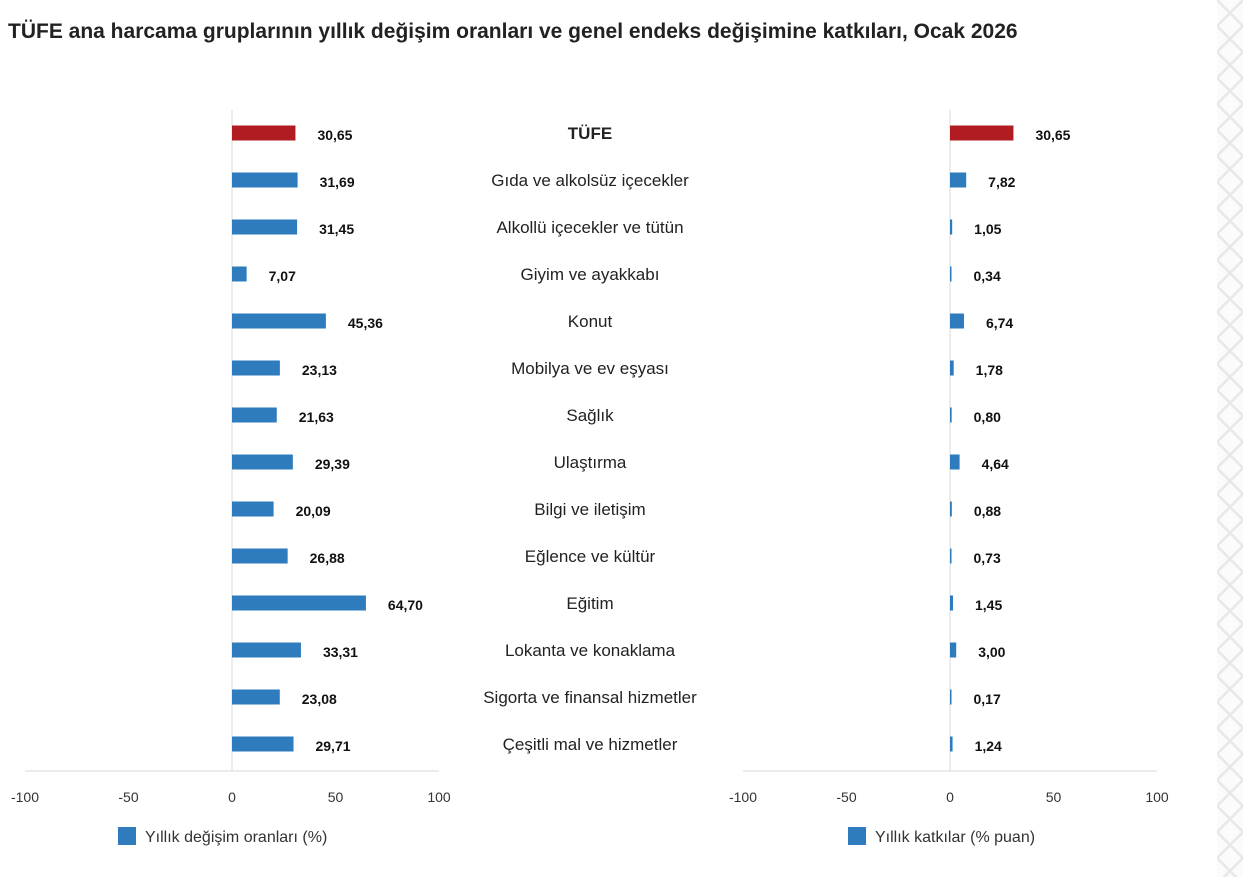 Image resolution: width=1243 pixels, height=877 pixels. I want to click on left-x-tick-label: -50, so click(128, 797).